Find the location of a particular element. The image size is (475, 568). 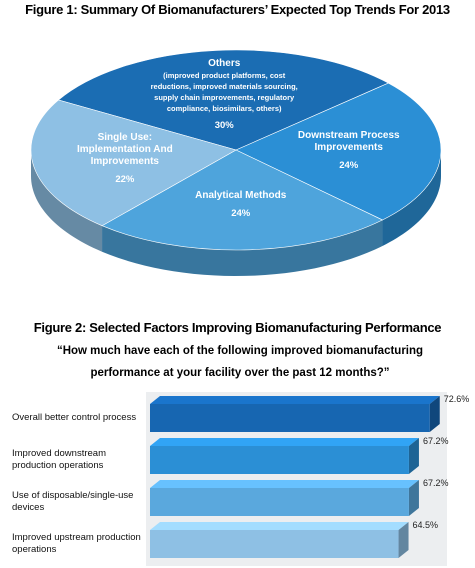

slice-label: Downstream Process Improvements 24% is located at coordinates (349, 151).